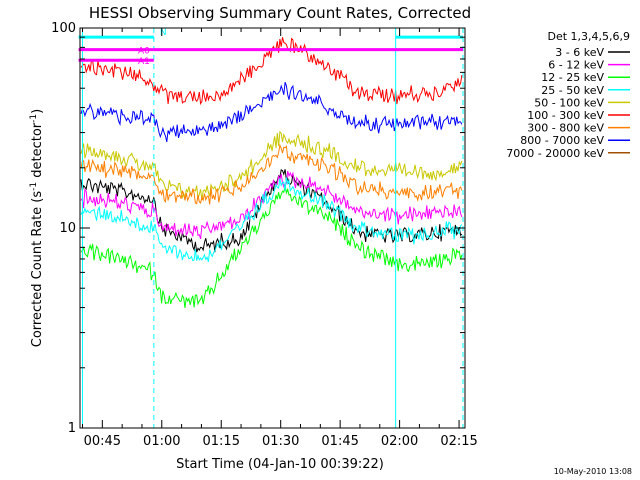 Image resolution: width=640 pixels, height=480 pixels. Describe the element at coordinates (72, 428) in the screenshot. I see `y-tick-label-0: 1` at that location.